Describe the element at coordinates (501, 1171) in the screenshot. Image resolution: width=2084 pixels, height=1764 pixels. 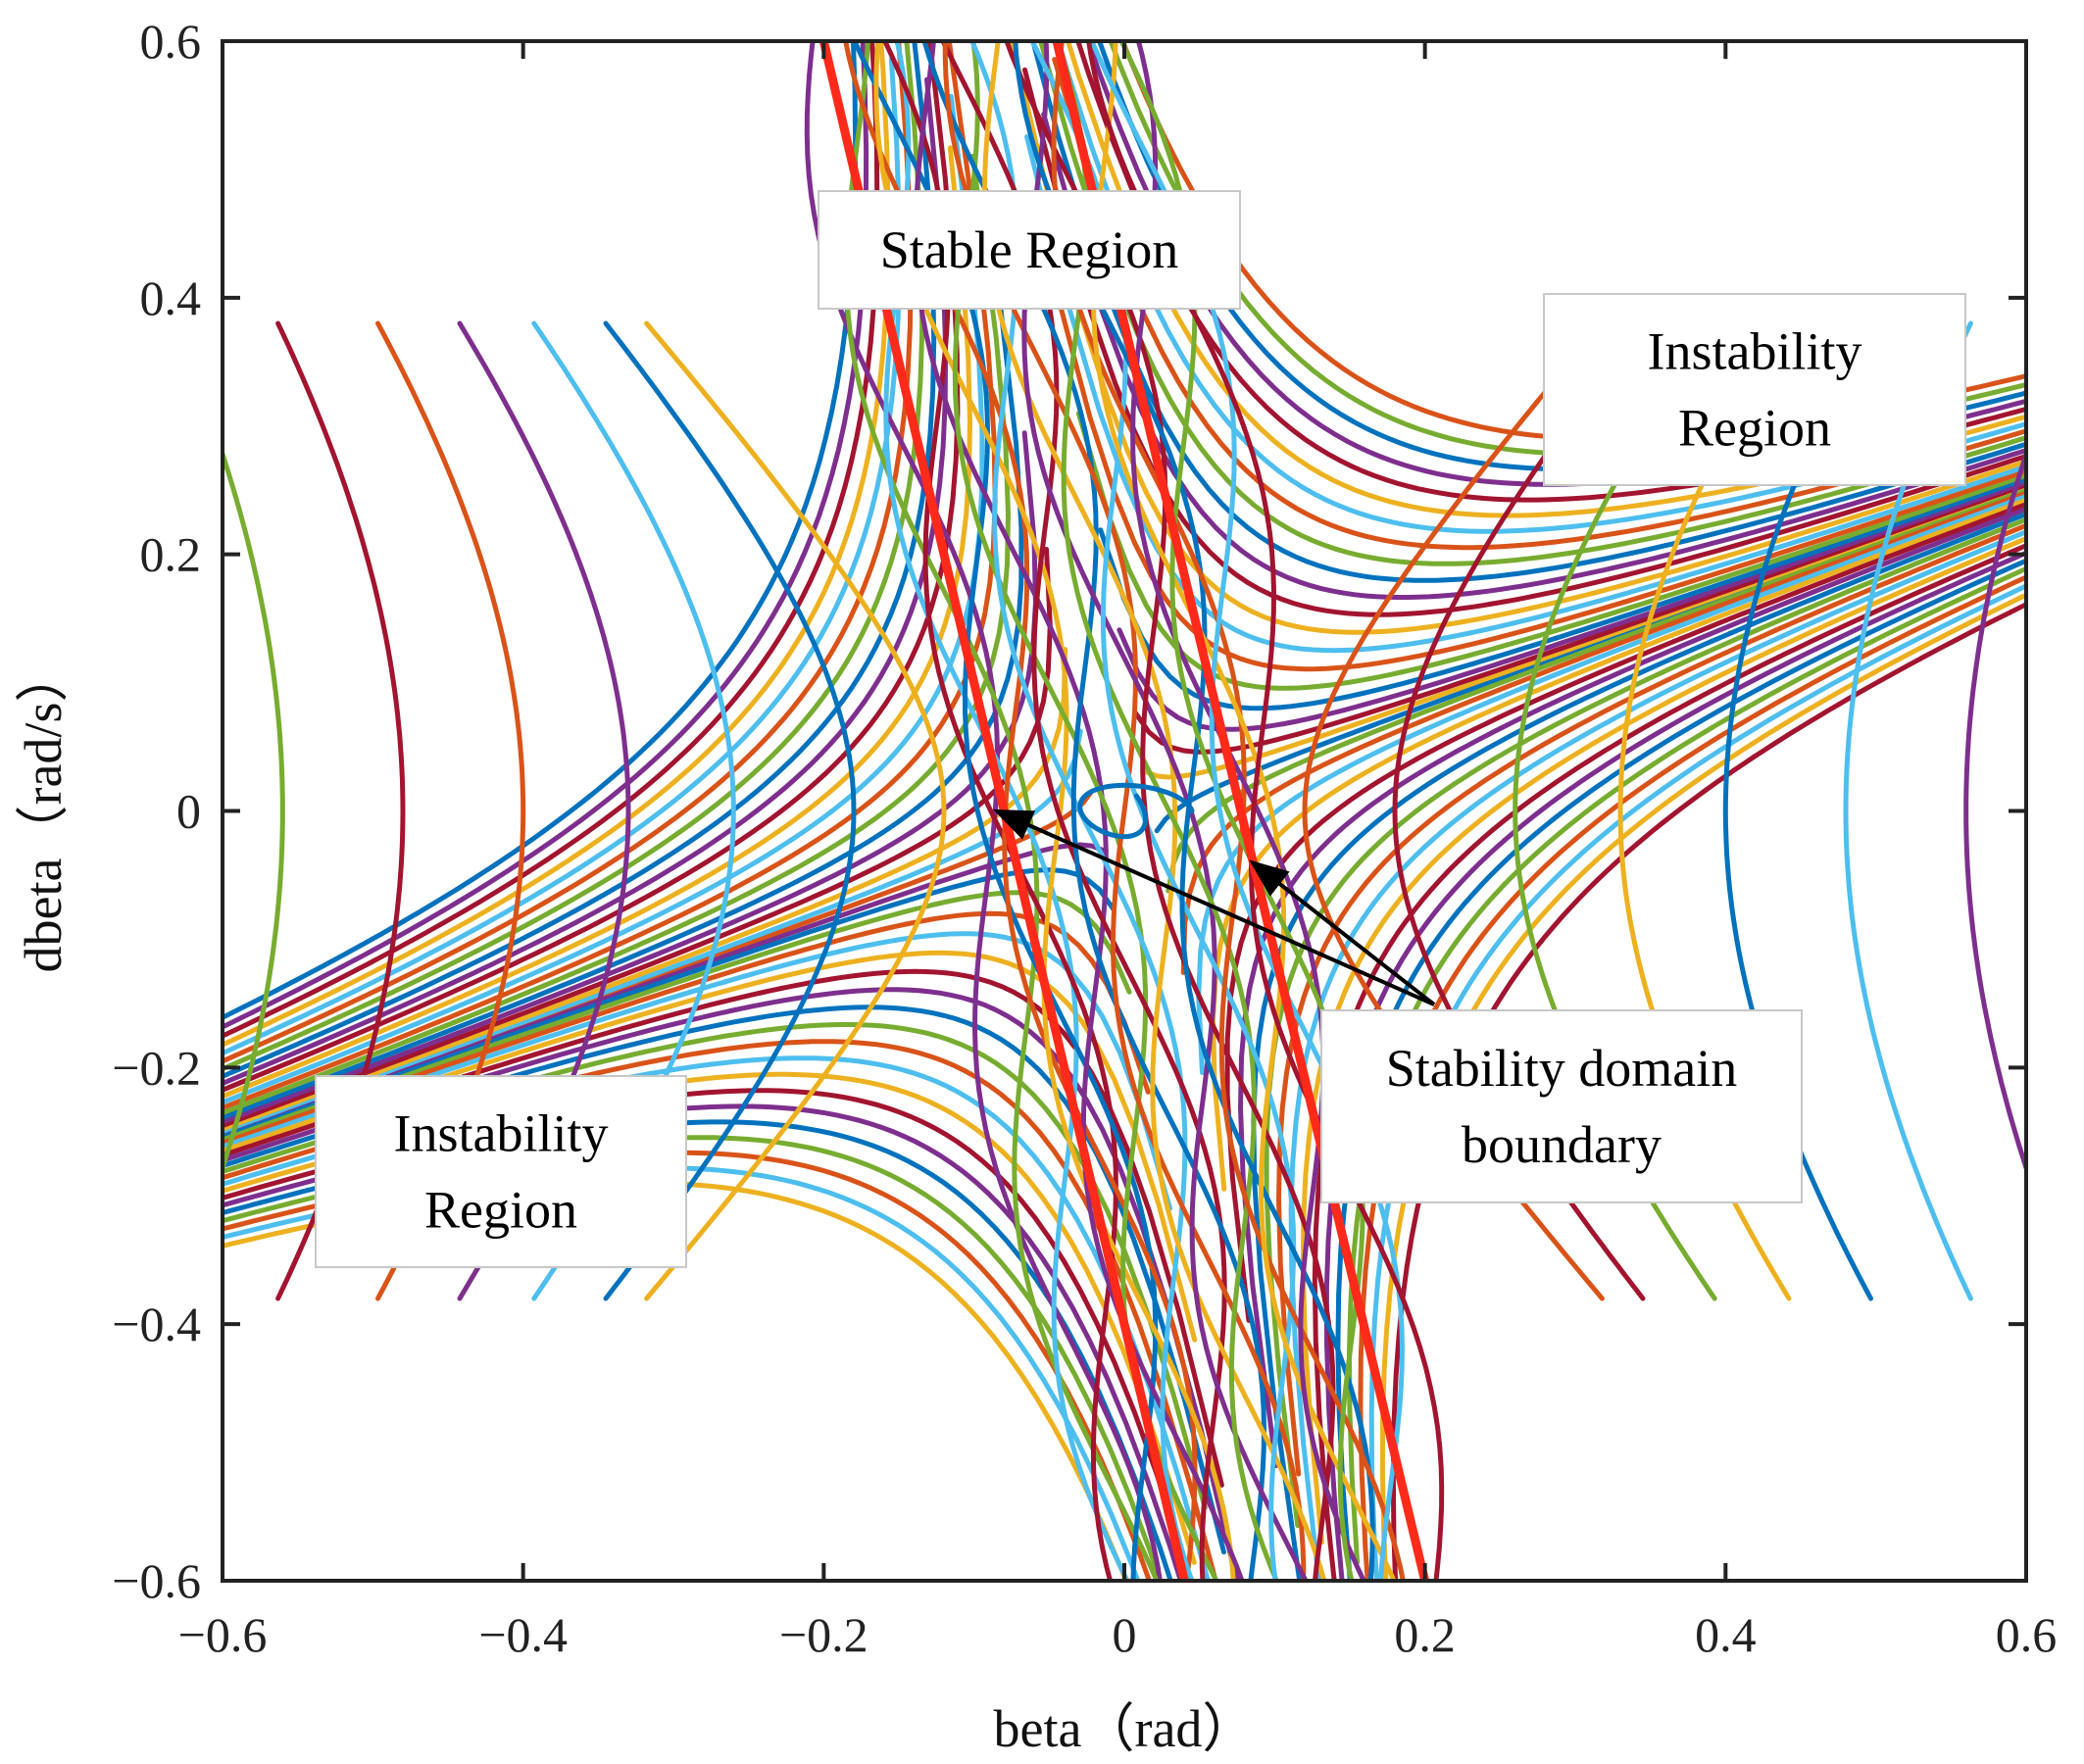
I see `annotation-box-instability_bottom` at that location.